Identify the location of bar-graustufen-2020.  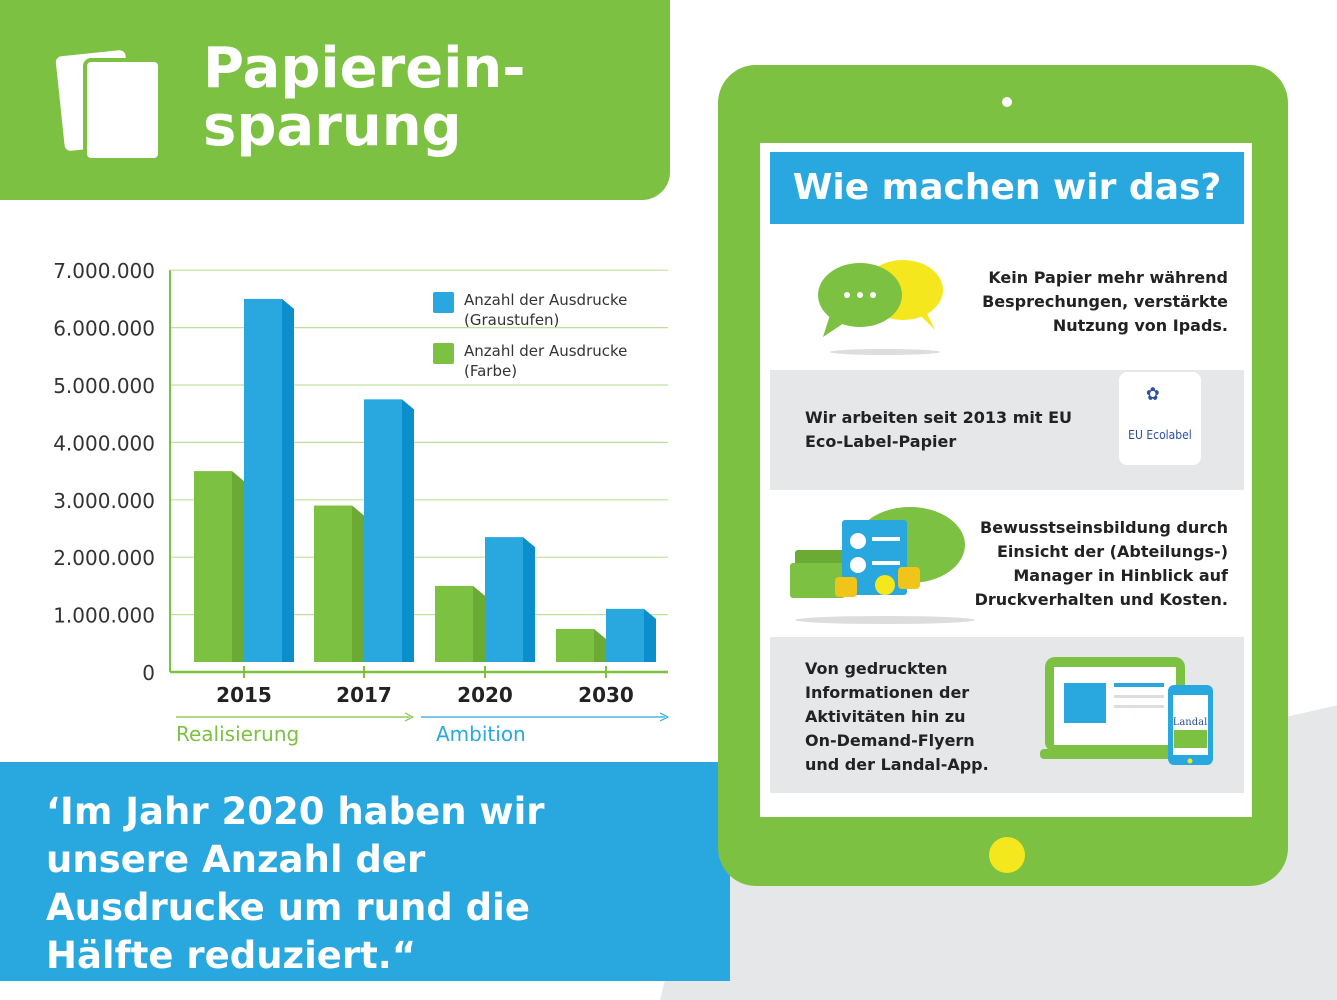
(504, 599).